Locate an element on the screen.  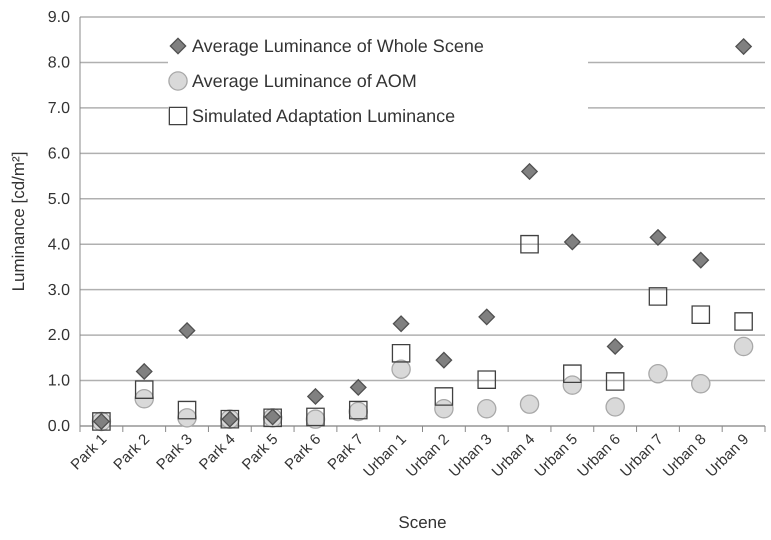
y-tick-label: 2.0 is located at coordinates (59, 335).